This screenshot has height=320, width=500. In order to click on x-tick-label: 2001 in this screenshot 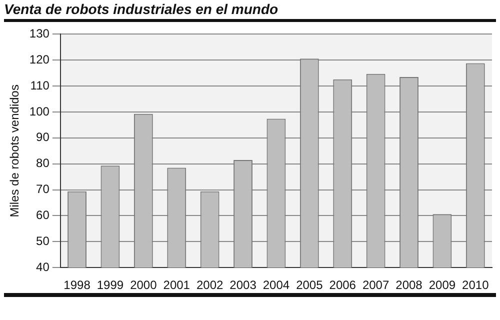, I will do `click(176, 285)`.